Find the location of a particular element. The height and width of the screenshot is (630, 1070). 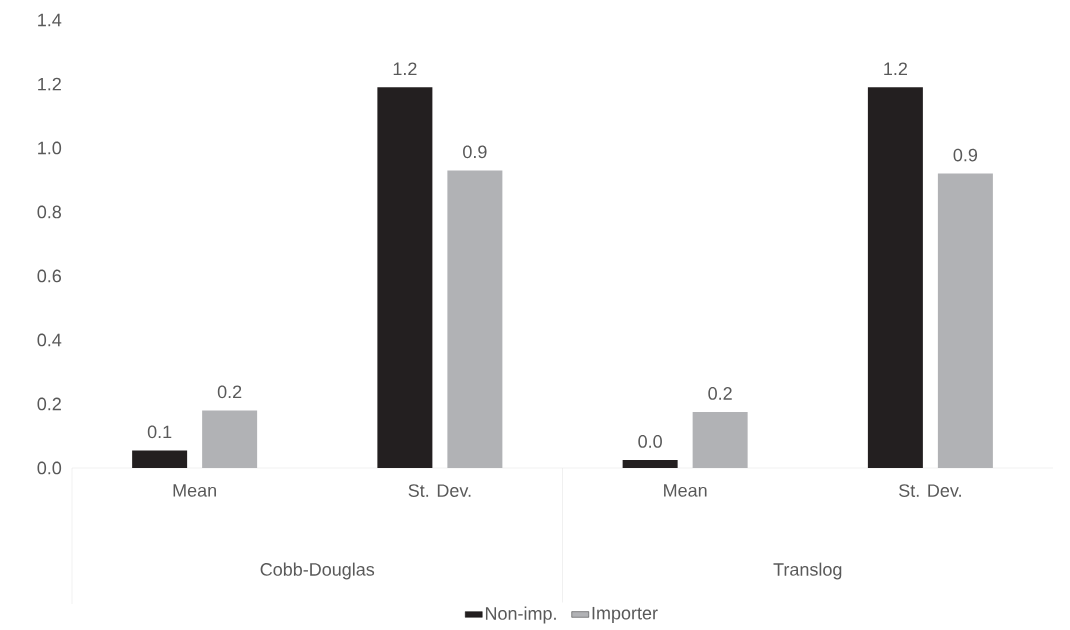

y-tick-label: 0.2 is located at coordinates (49, 404).